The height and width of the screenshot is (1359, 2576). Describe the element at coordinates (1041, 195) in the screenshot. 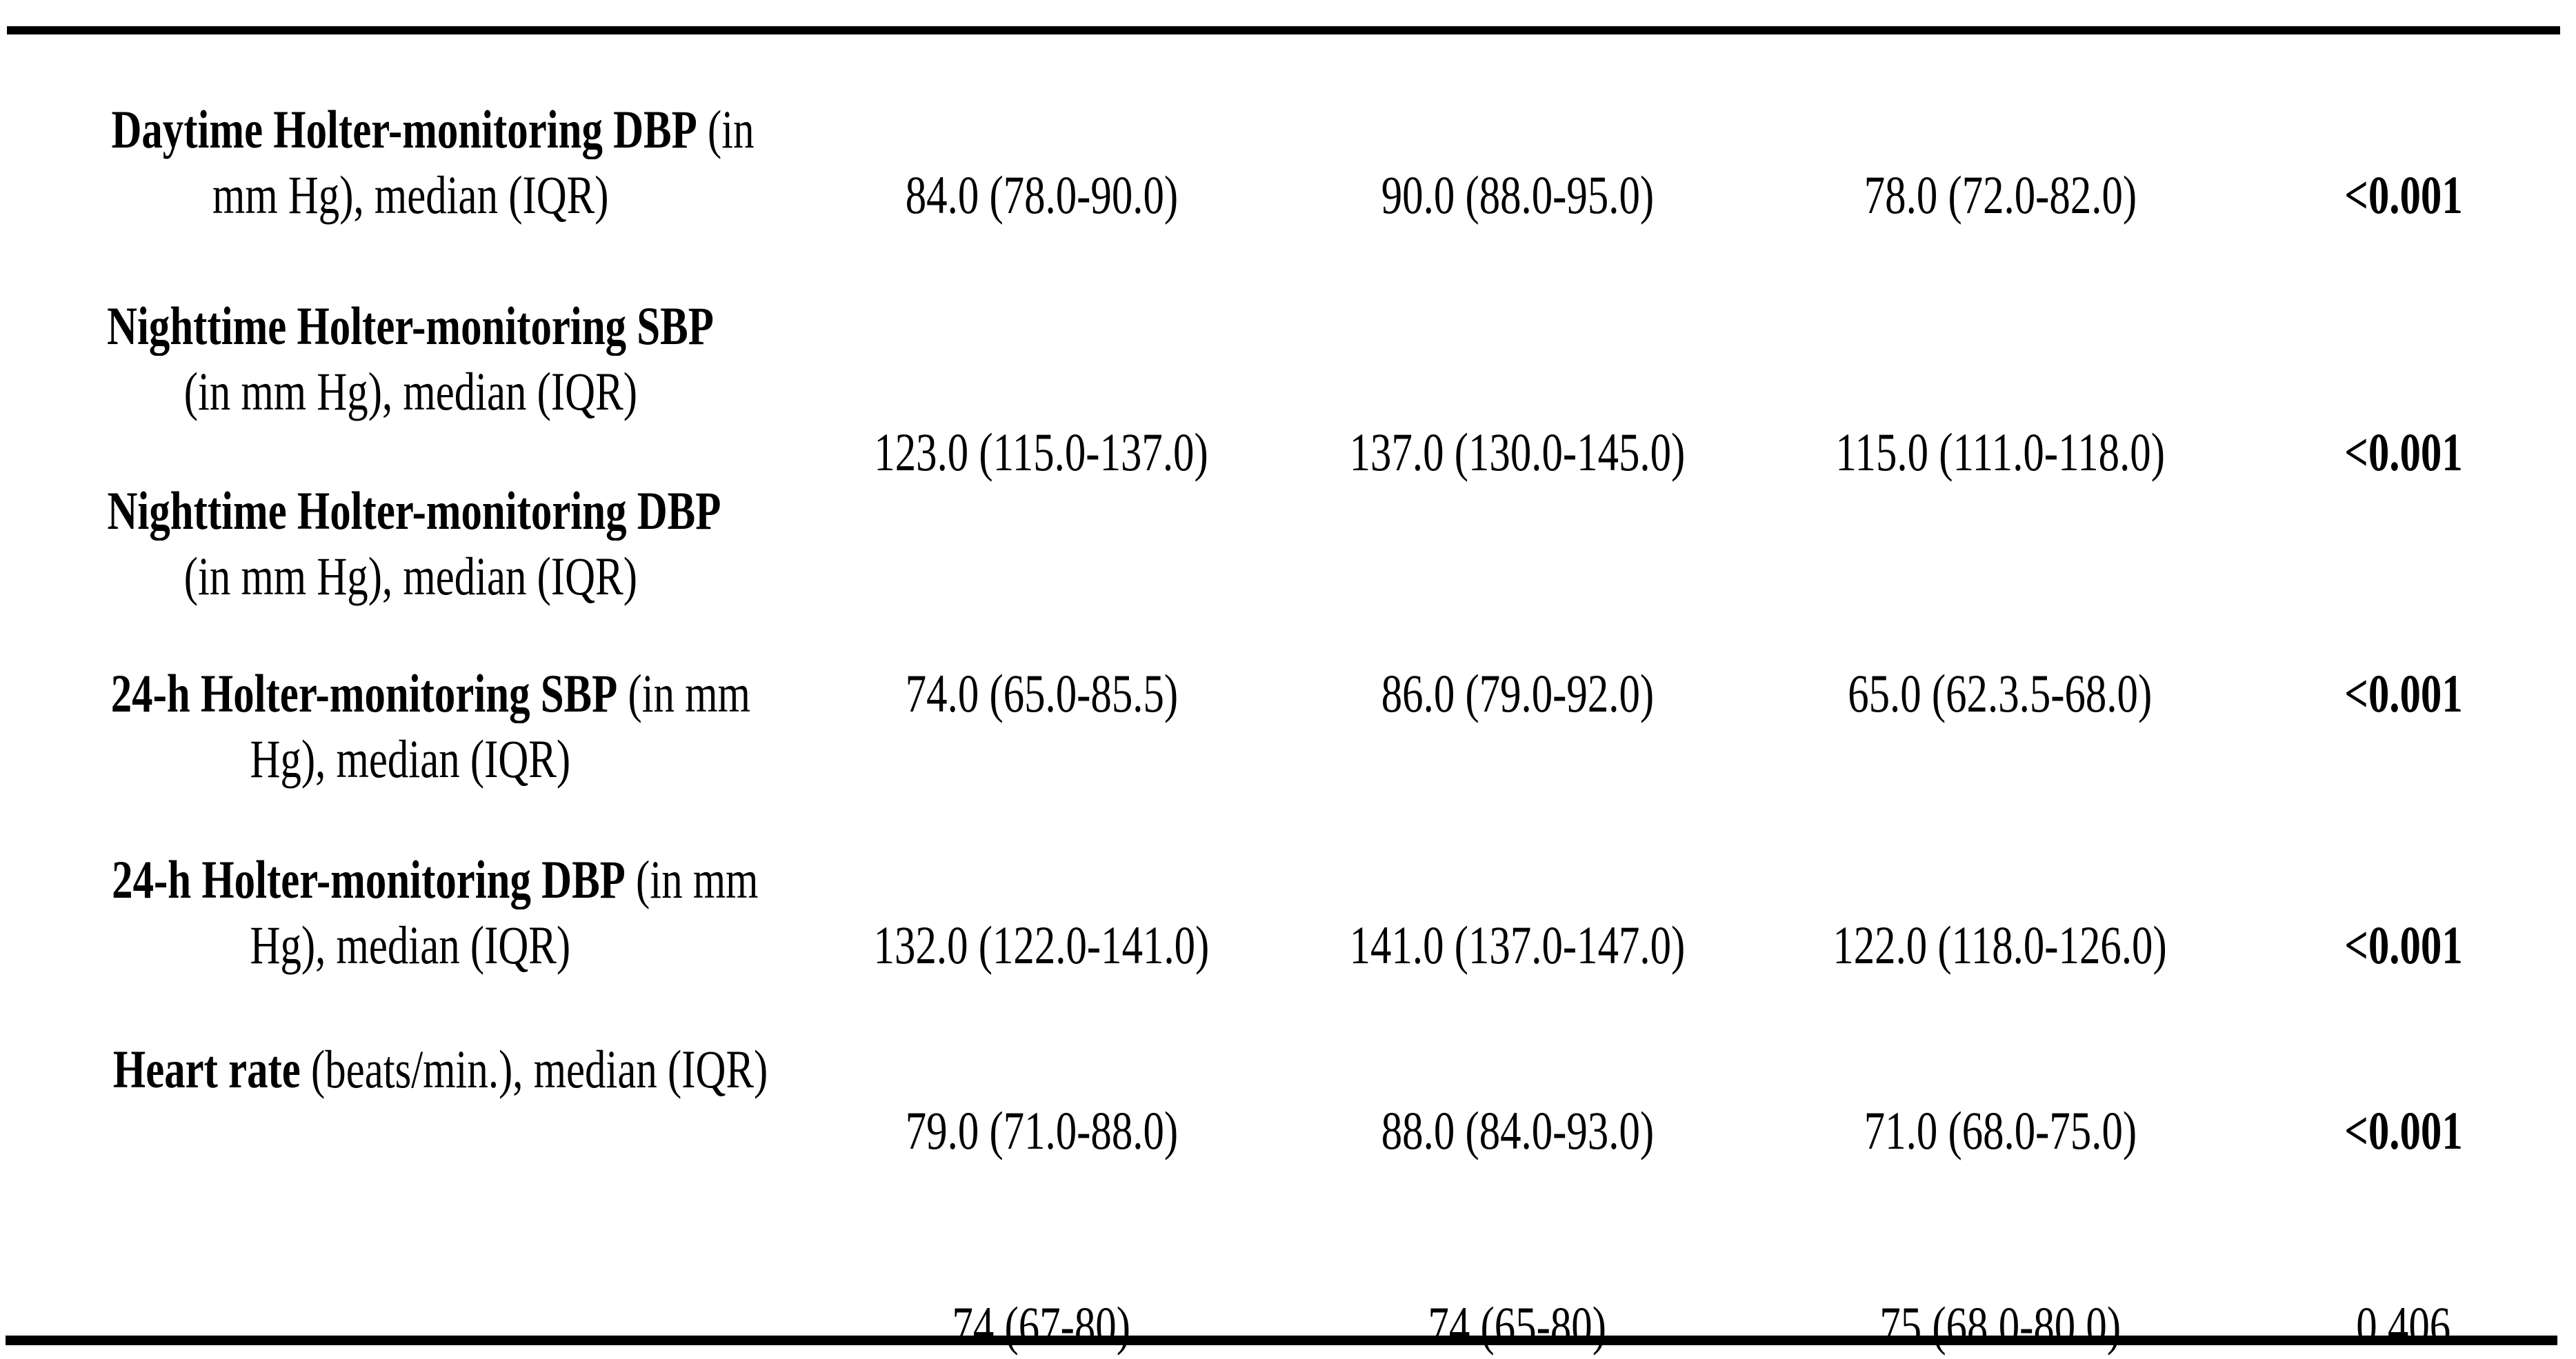

I see `cell-value: 84.0 (78.0-90.0)` at that location.